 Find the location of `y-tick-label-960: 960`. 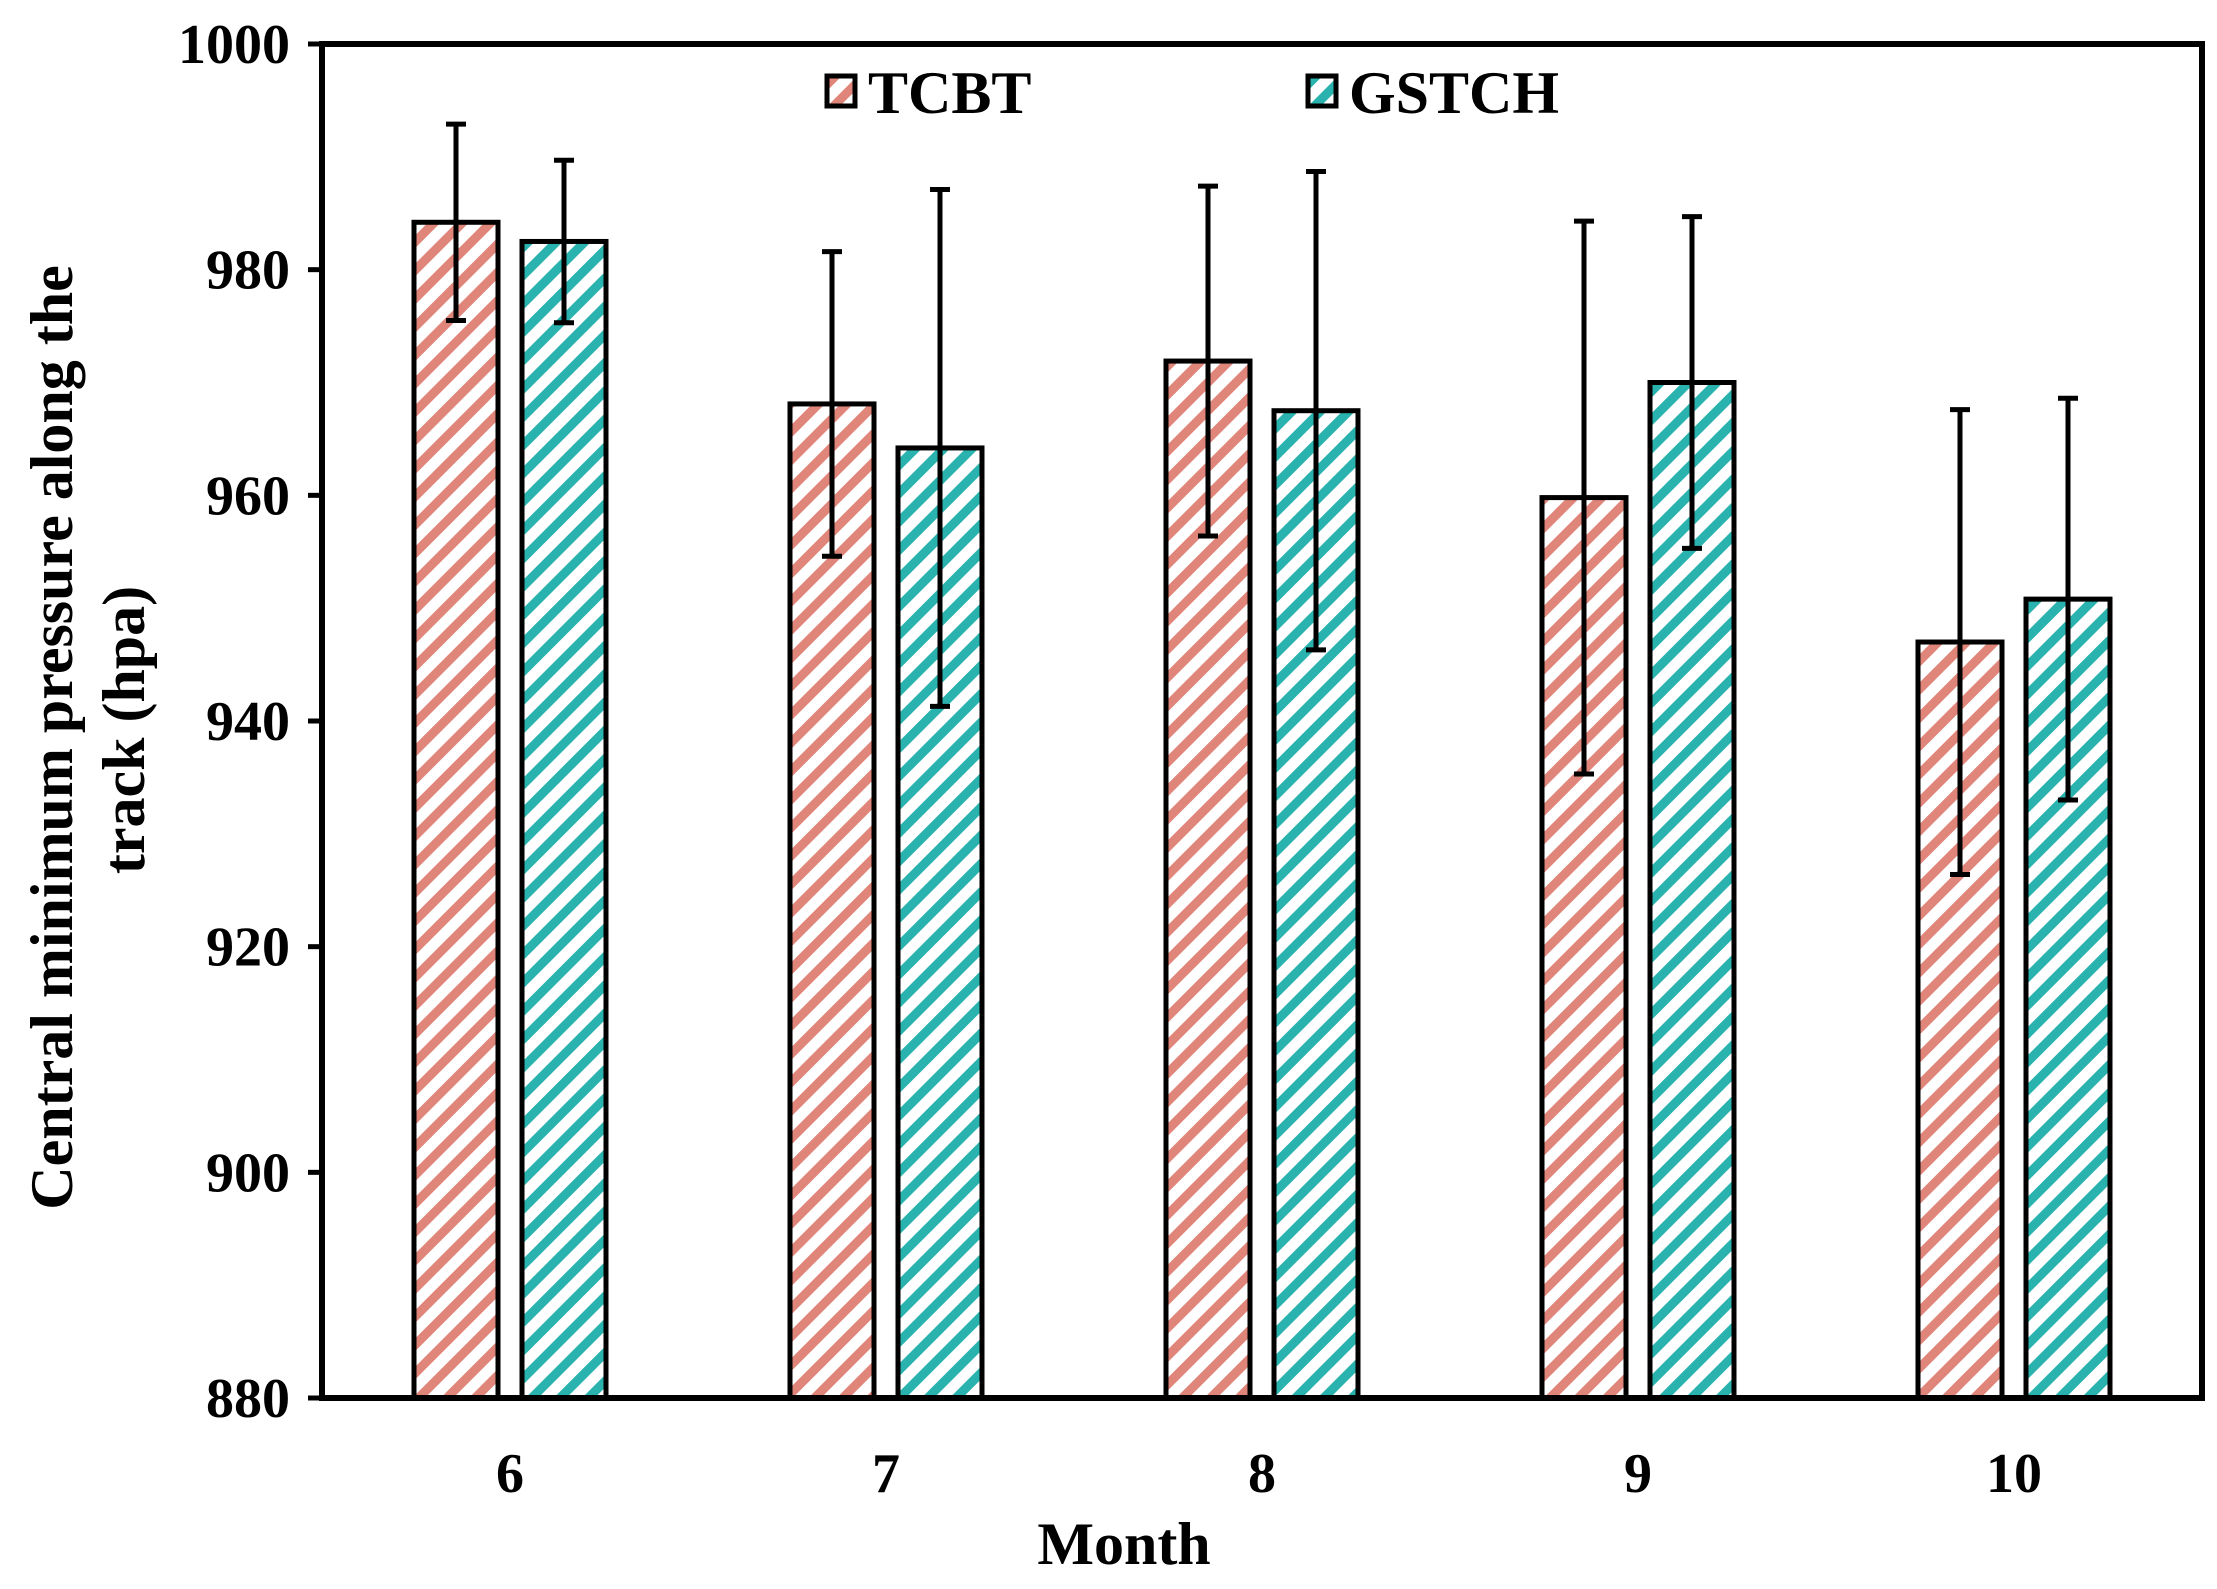

y-tick-label-960: 960 is located at coordinates (248, 496).